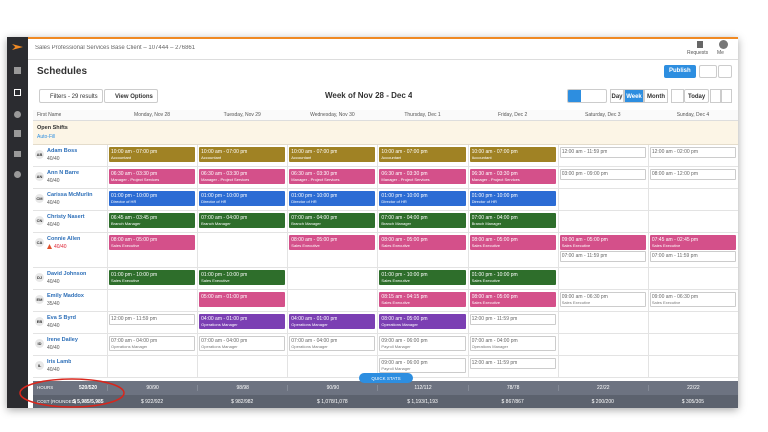  Describe the element at coordinates (62, 318) in the screenshot. I see `employee-name: Eva S Byrd` at that location.